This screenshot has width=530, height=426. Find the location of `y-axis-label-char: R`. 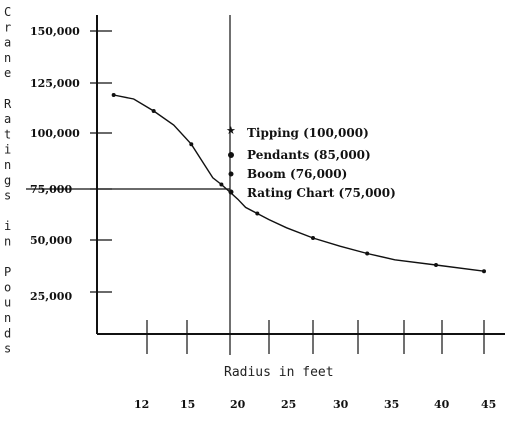

y-axis-label-char: R is located at coordinates (8, 104).